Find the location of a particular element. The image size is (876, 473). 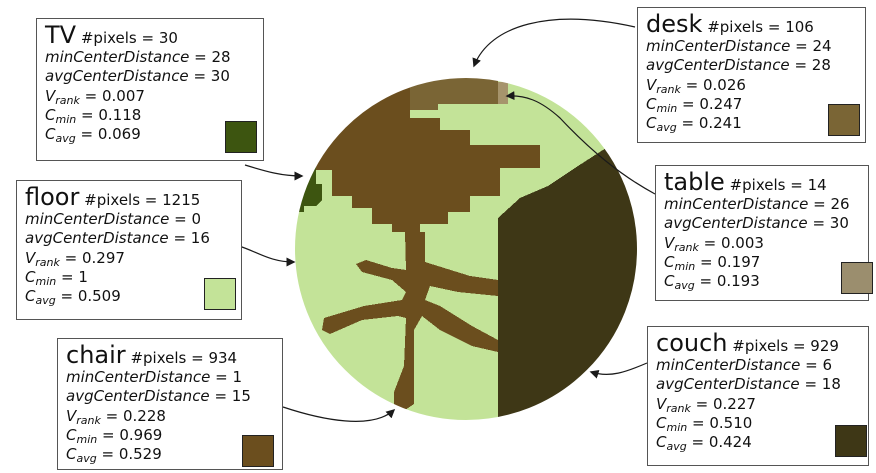

pixels-value: 1215 is located at coordinates (181, 200).